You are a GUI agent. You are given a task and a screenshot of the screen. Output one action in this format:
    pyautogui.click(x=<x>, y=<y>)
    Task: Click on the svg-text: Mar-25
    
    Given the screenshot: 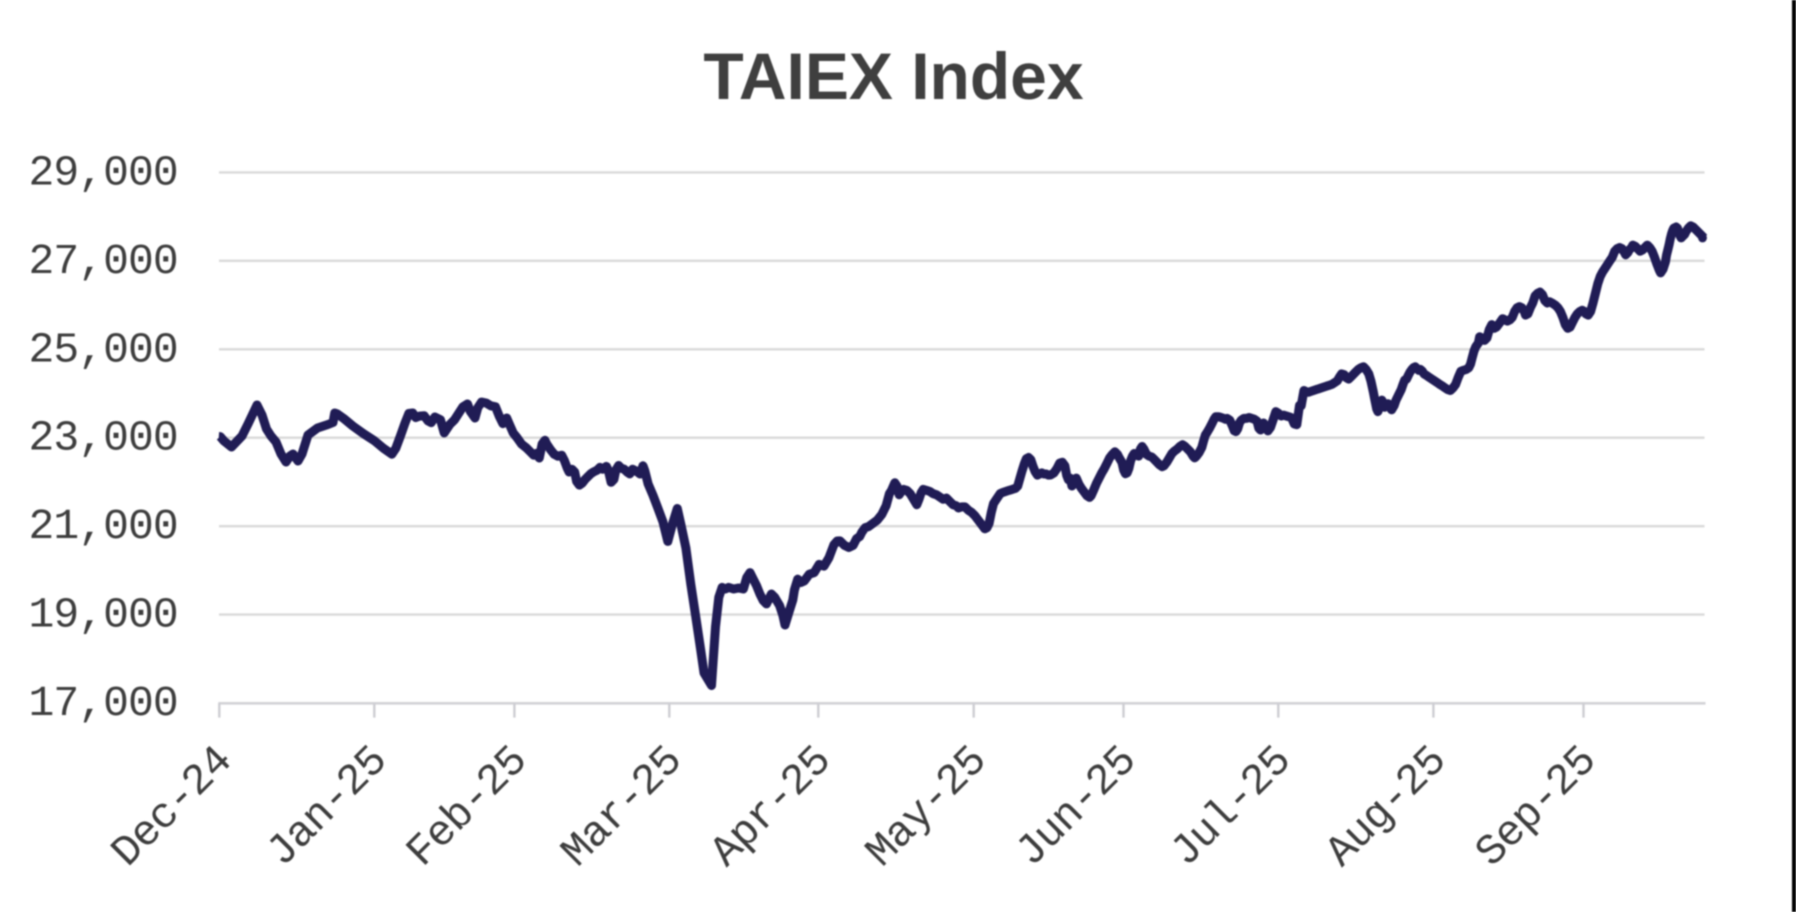 What is the action you would take?
    pyautogui.click(x=622, y=807)
    